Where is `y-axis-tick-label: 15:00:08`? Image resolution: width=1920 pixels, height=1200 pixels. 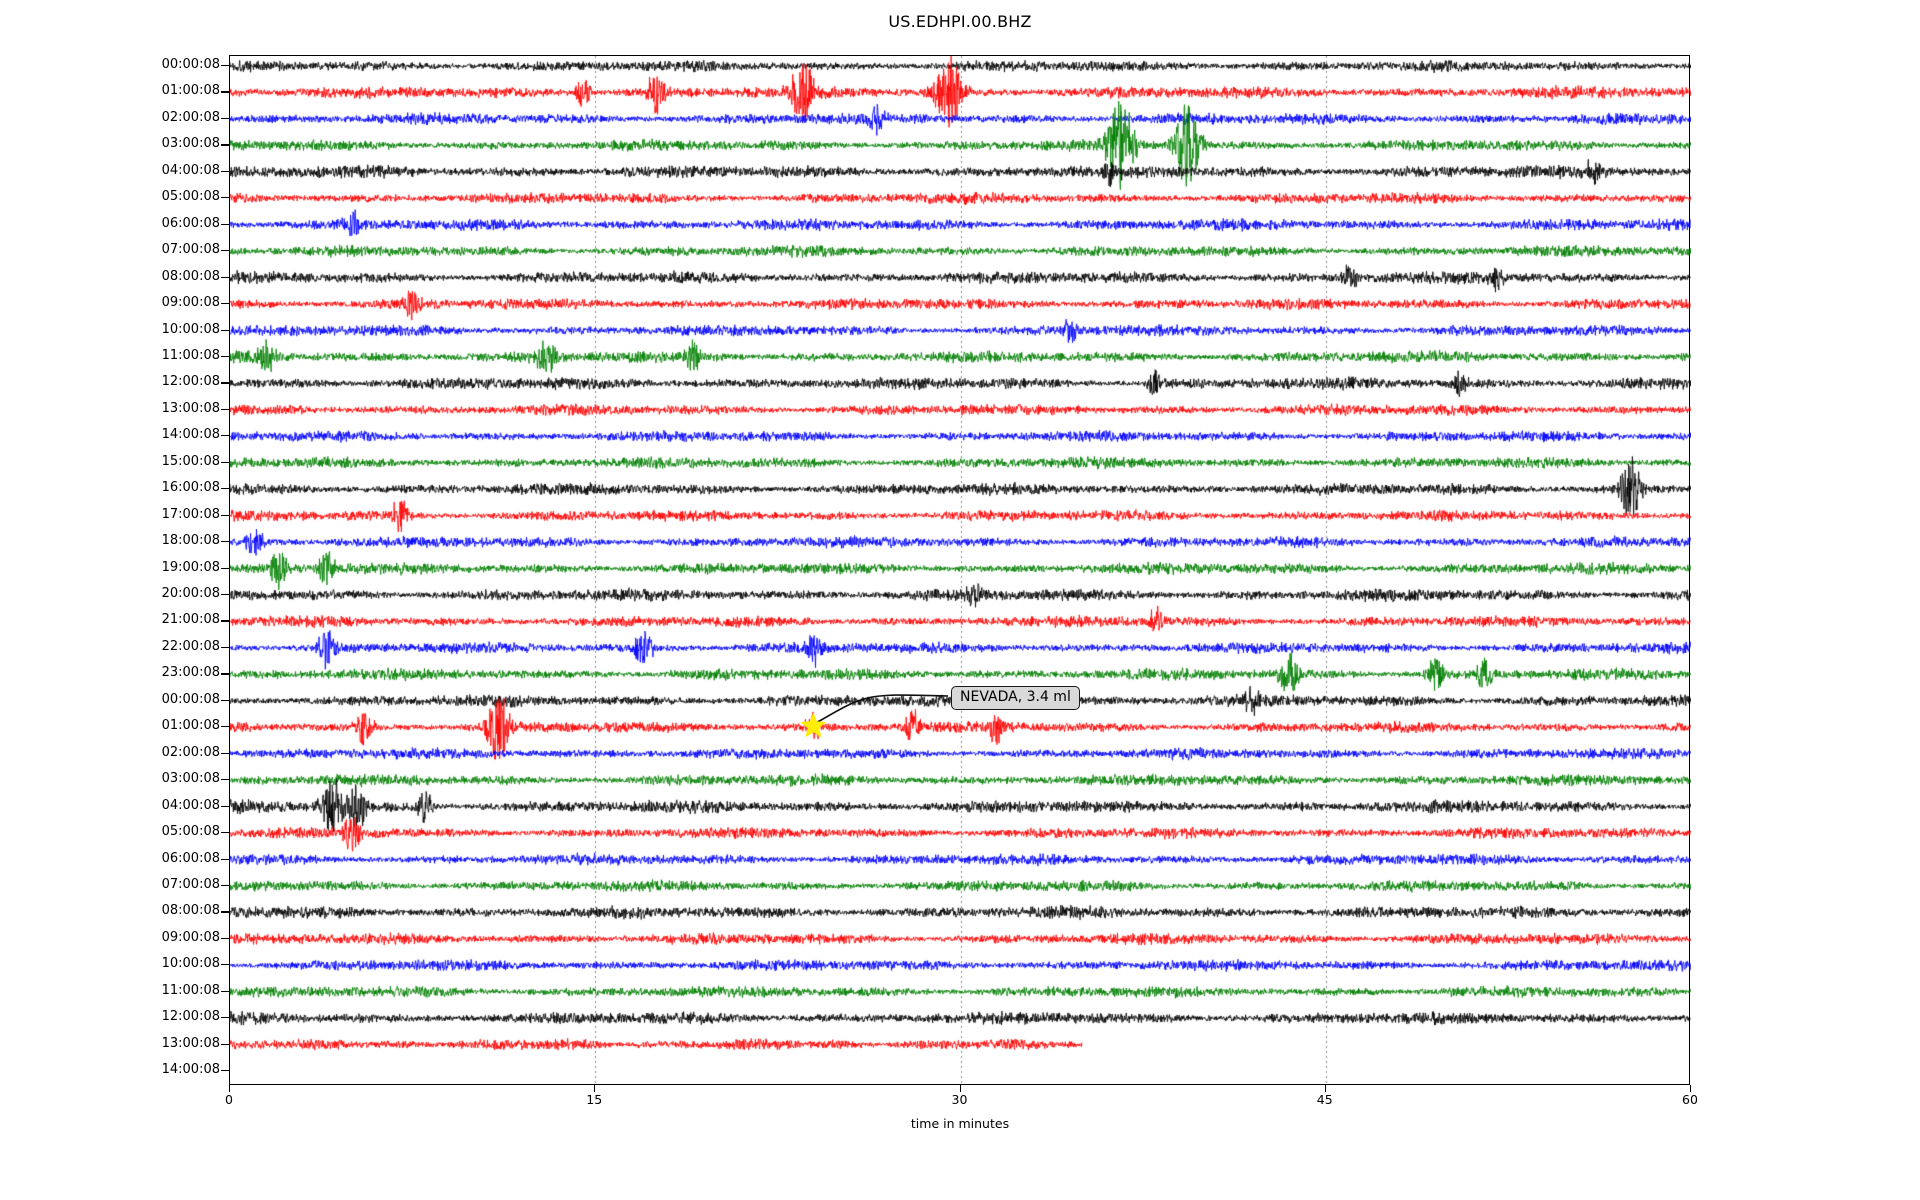
y-axis-tick-label: 15:00:08 is located at coordinates (190, 461).